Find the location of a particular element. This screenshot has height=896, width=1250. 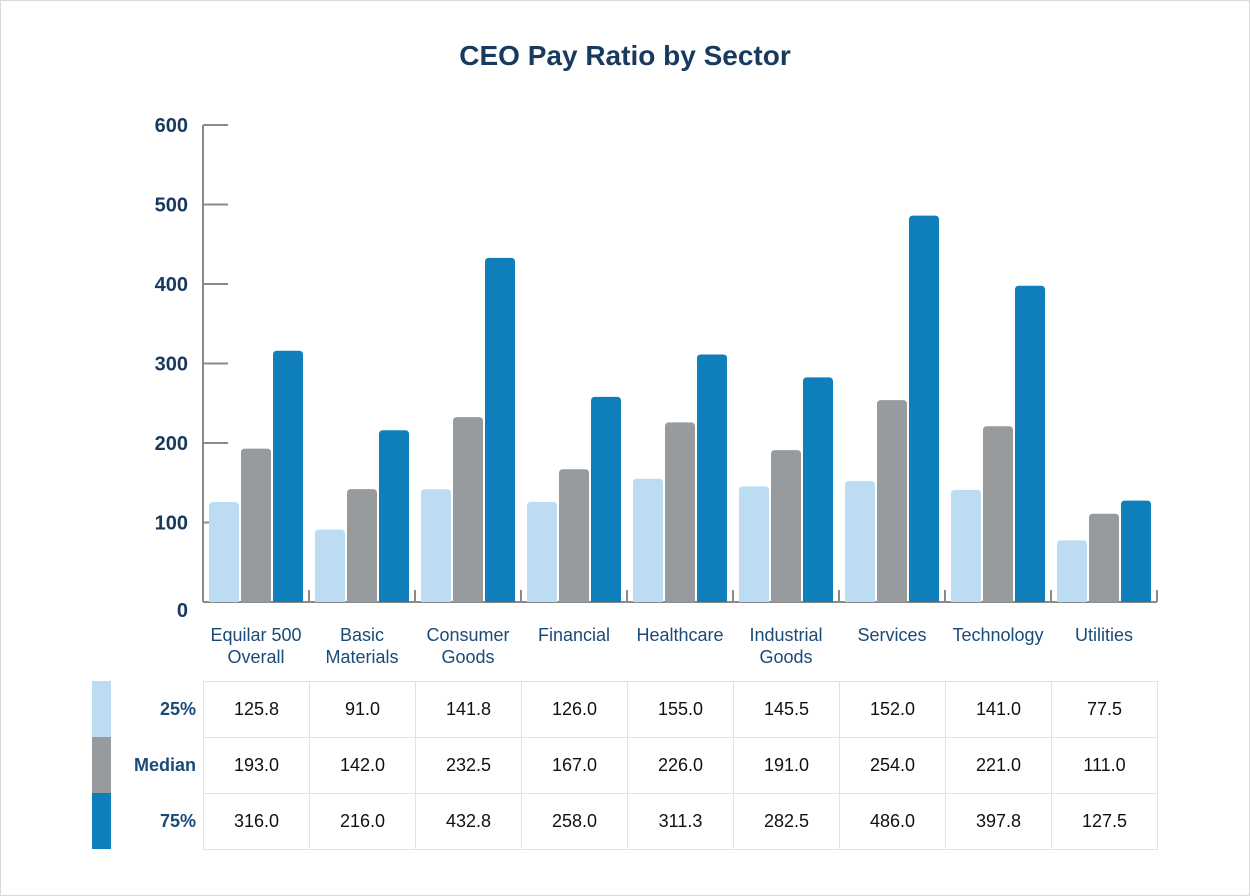

y-tick-label: 100 is located at coordinates (171, 524).